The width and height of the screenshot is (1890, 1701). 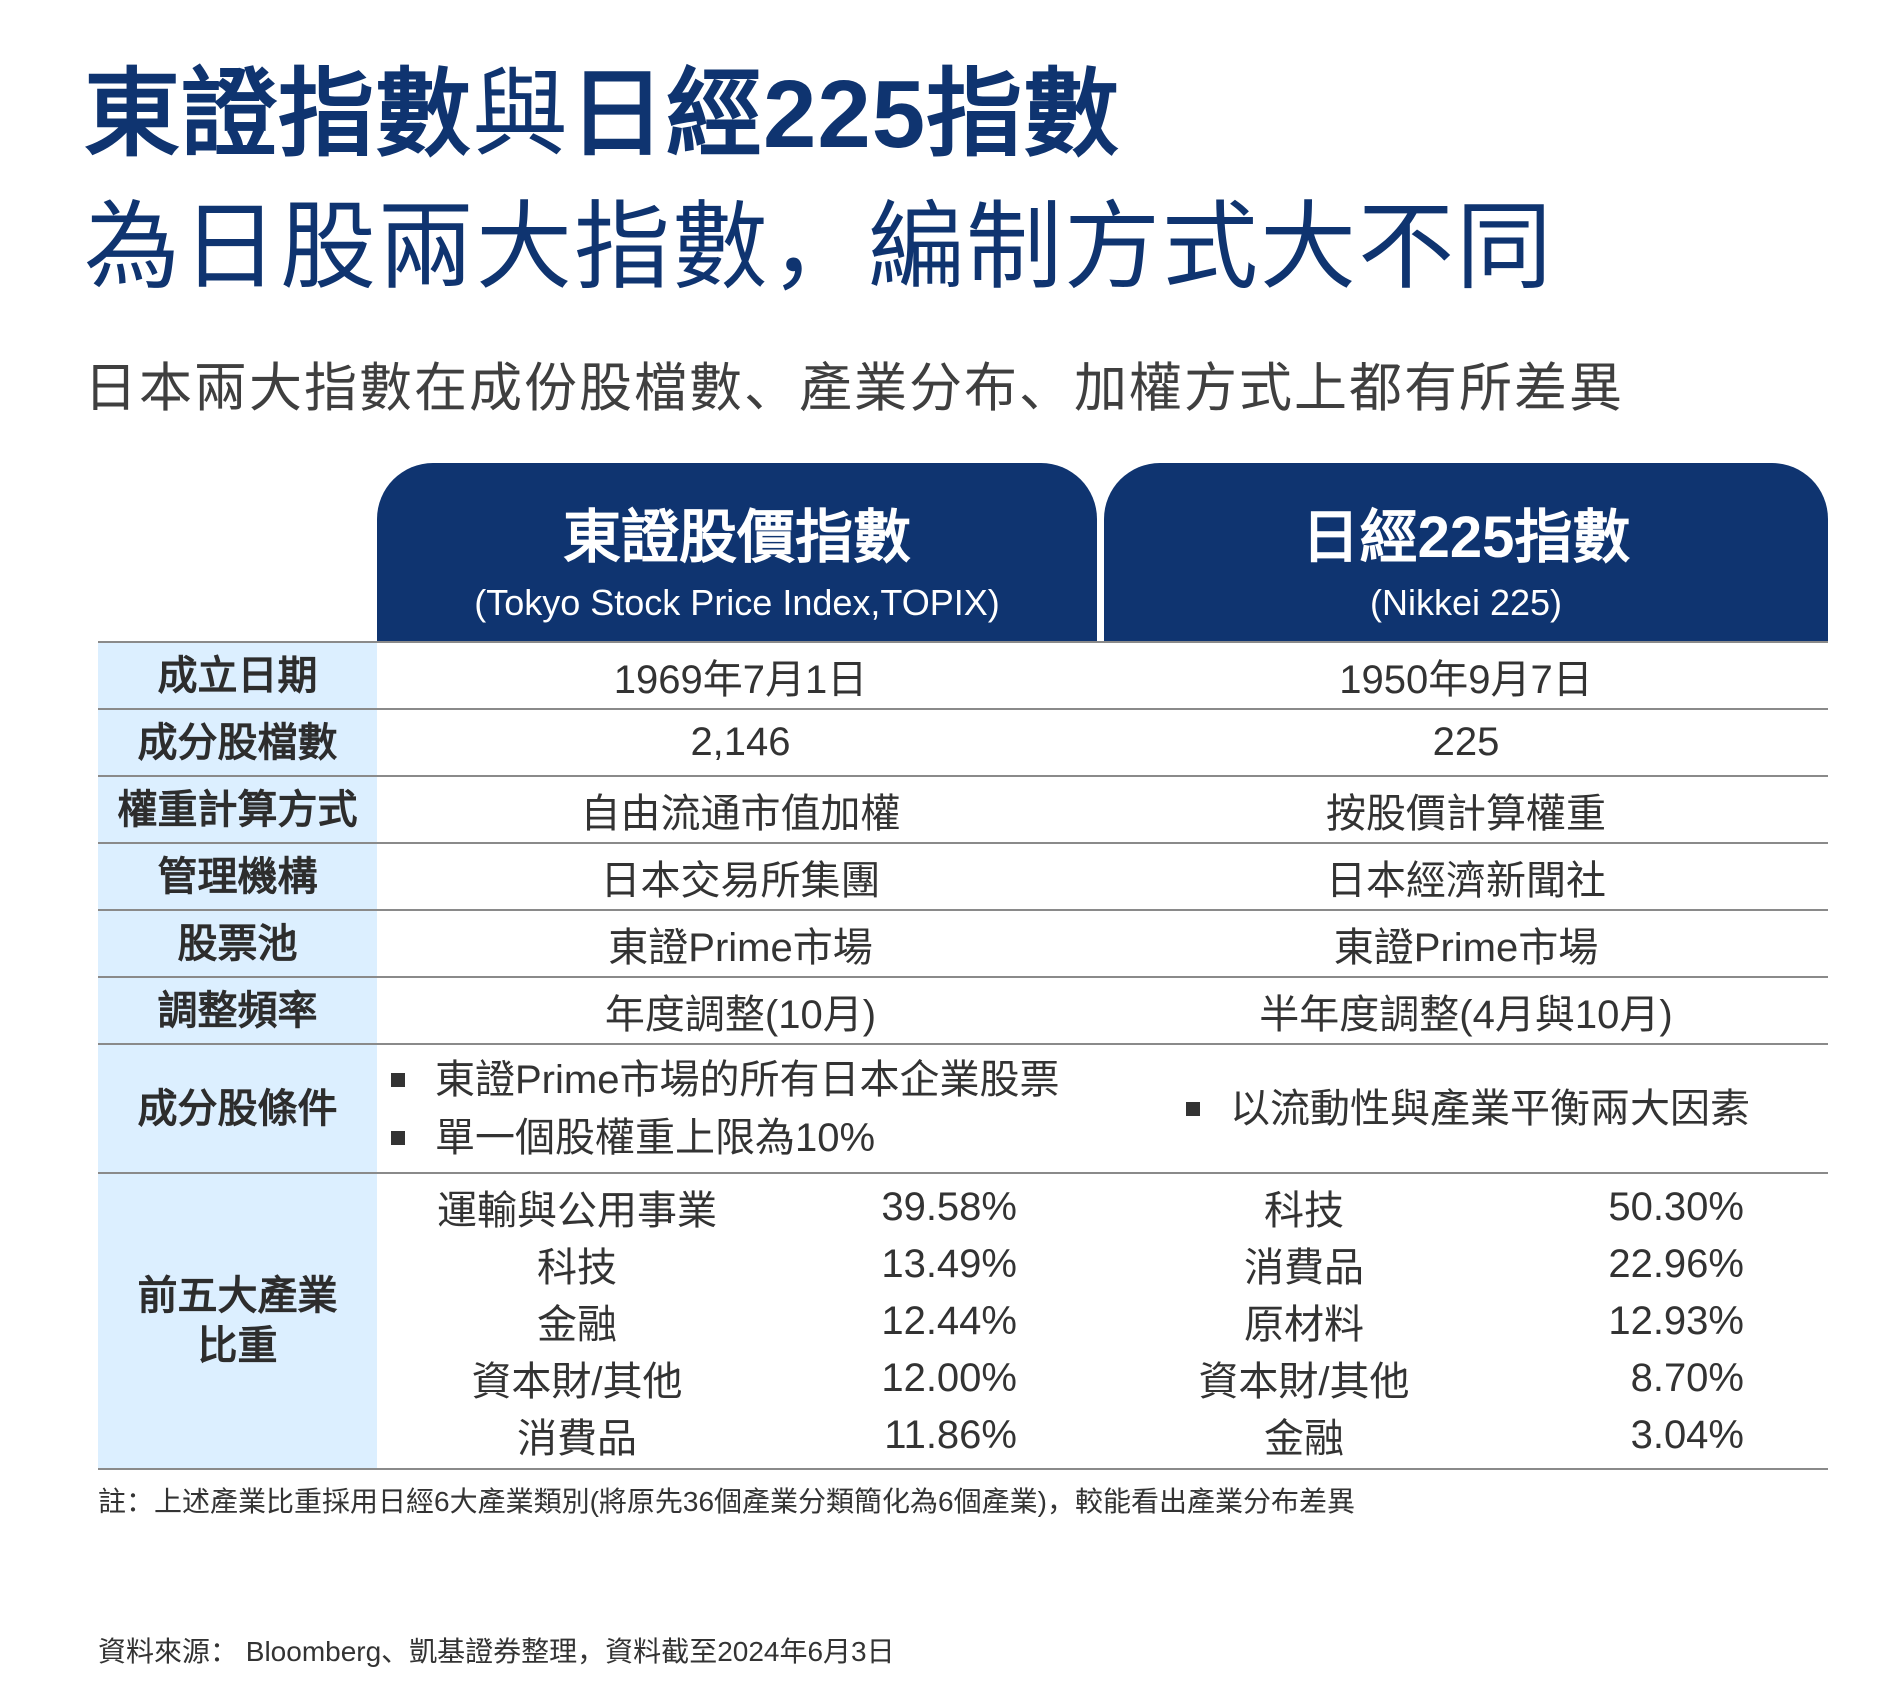 I want to click on table-row: 成分股檔數 2,146 225, so click(x=963, y=743).